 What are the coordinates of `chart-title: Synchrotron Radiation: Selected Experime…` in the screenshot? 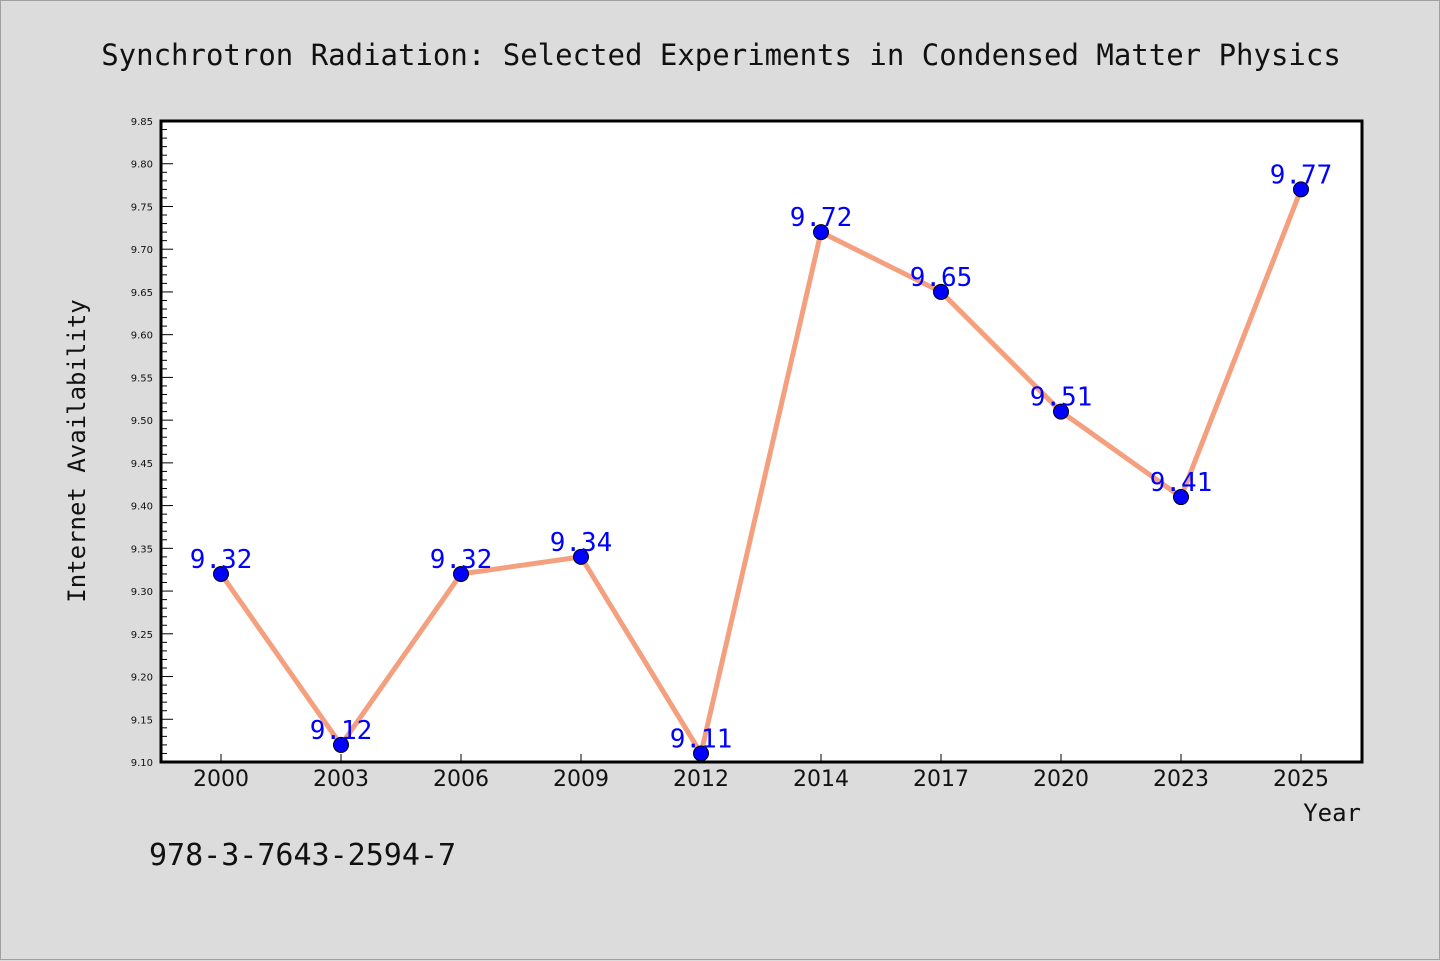 It's located at (721, 55).